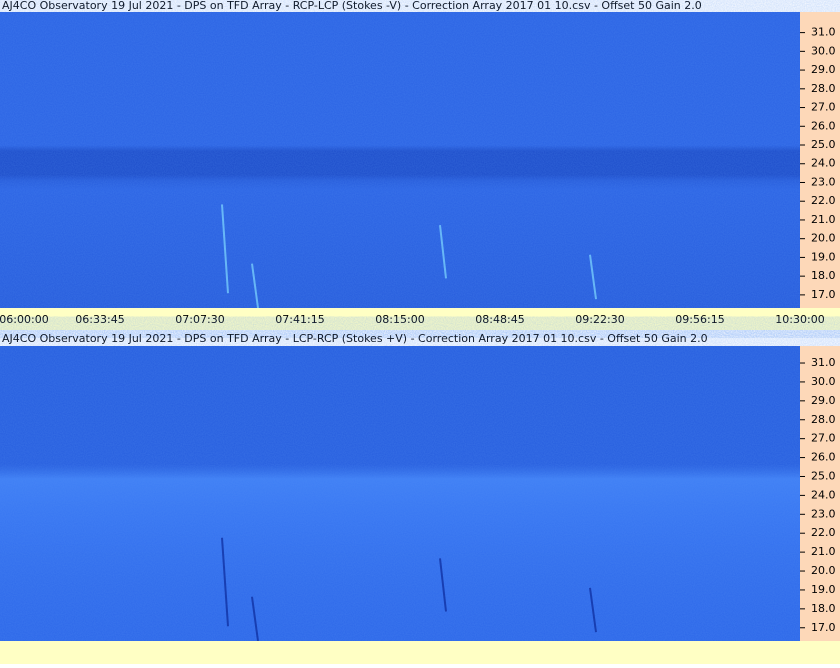 This screenshot has height=668, width=840. What do you see at coordinates (599, 319) in the screenshot?
I see `x-tick-label: 09:22:30` at bounding box center [599, 319].